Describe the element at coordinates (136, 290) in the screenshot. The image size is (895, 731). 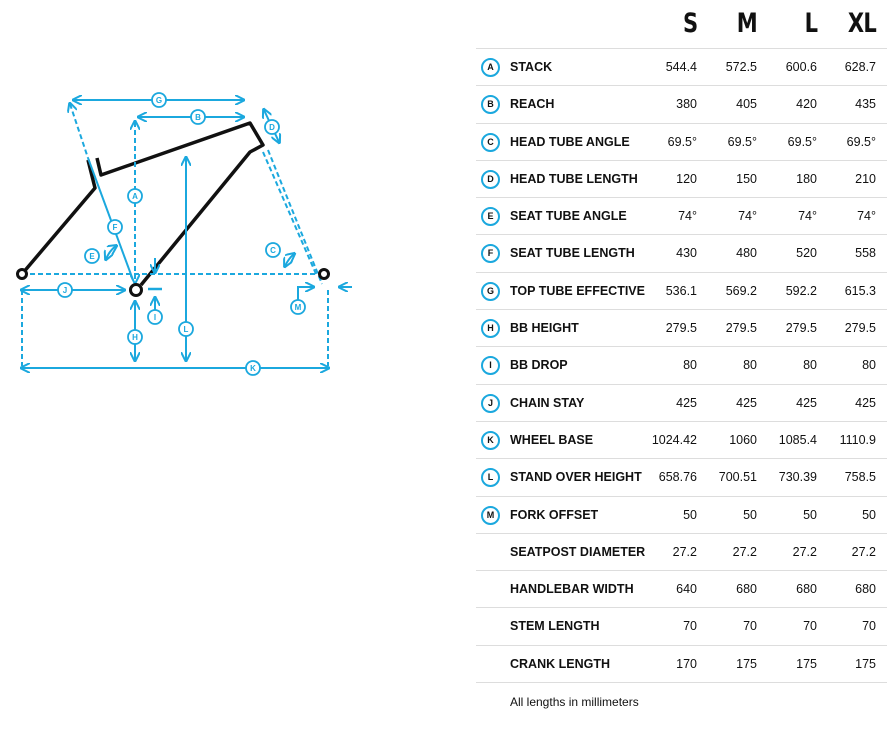
I see `bottom-bracket` at that location.